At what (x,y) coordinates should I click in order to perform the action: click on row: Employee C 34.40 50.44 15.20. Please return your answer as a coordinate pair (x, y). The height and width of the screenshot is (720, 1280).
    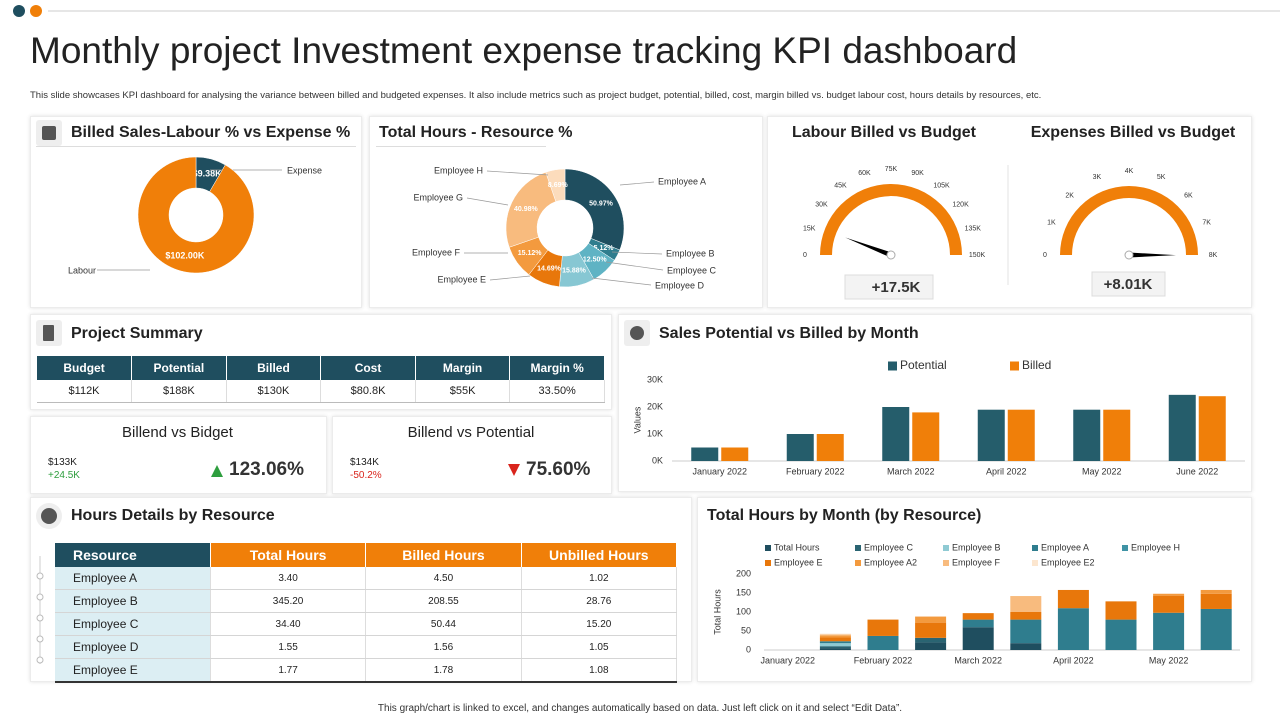
    Looking at the image, I should click on (366, 624).